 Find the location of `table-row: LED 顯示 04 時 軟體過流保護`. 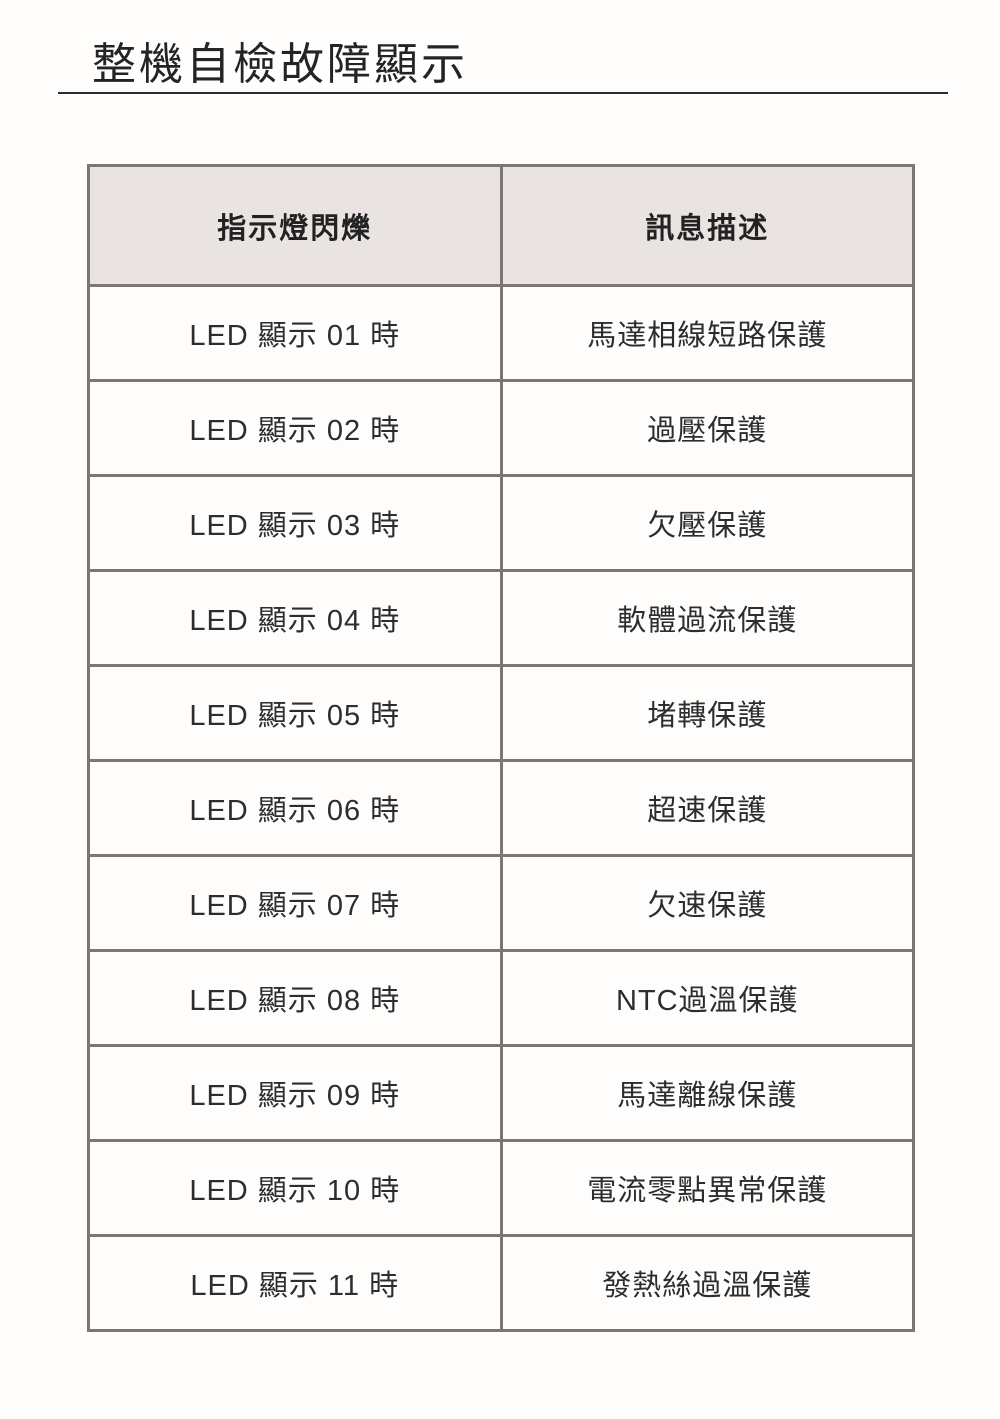

table-row: LED 顯示 04 時 軟體過流保護 is located at coordinates (501, 618).